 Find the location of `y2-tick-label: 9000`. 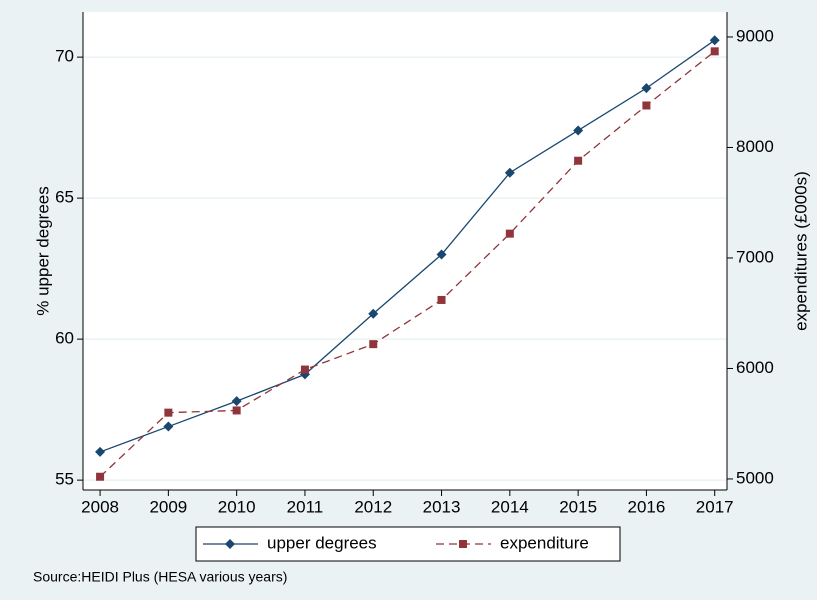

y2-tick-label: 9000 is located at coordinates (755, 35).